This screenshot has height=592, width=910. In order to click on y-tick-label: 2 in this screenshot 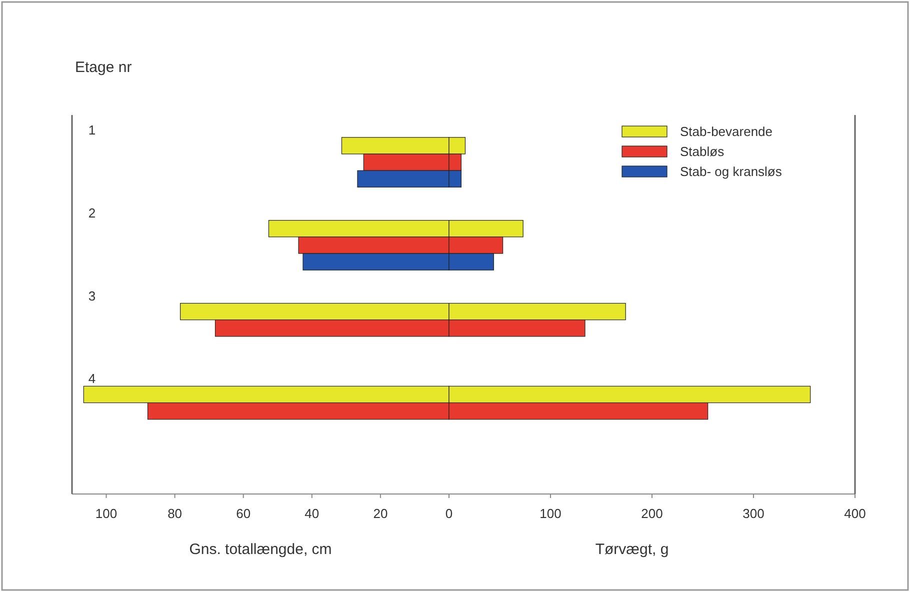, I will do `click(92, 212)`.